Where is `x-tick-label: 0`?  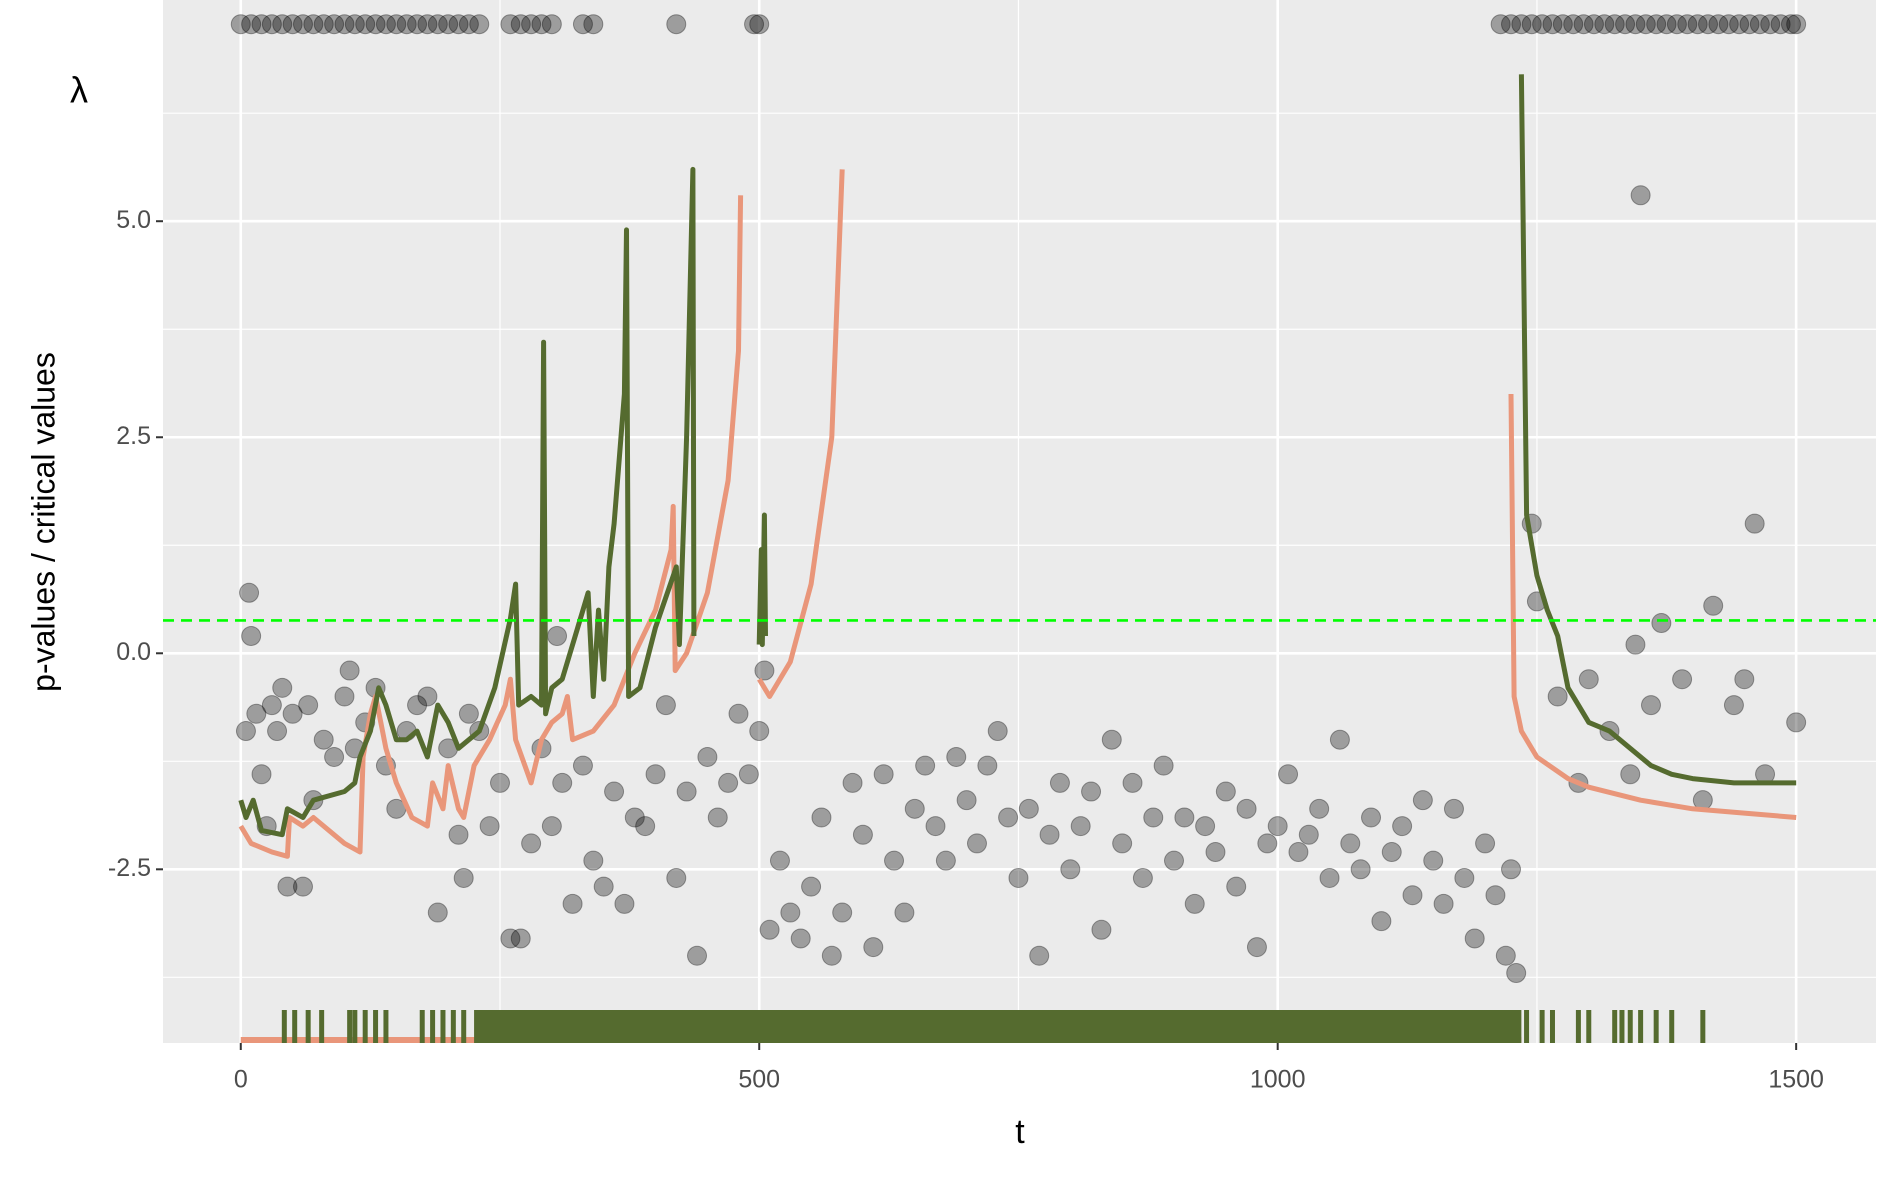 x-tick-label: 0 is located at coordinates (241, 1080).